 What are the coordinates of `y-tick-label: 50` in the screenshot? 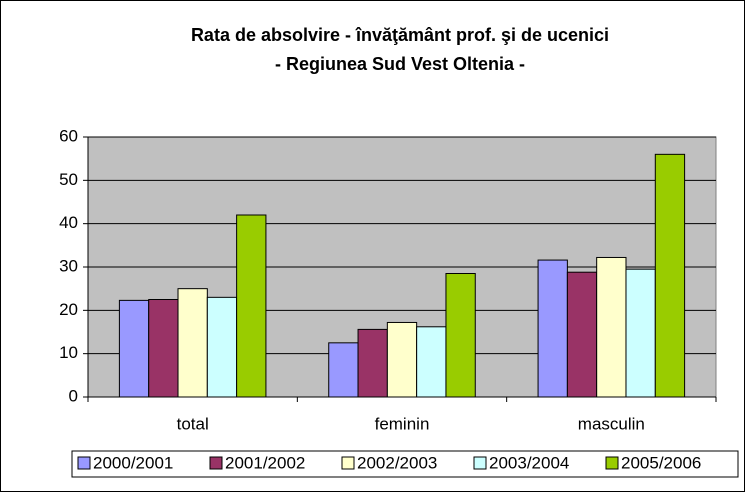 It's located at (68, 179).